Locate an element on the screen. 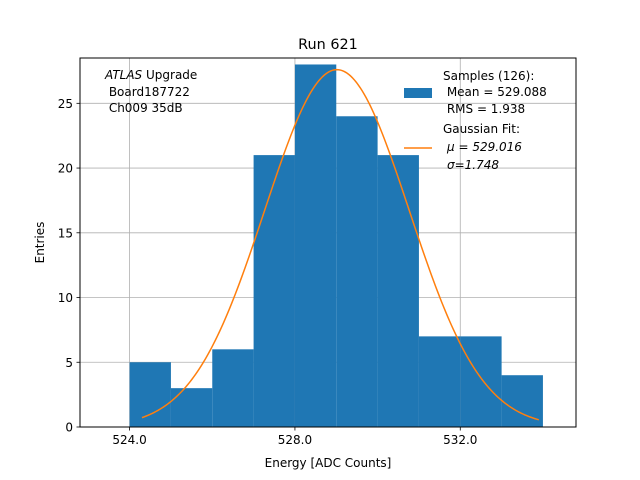 The height and width of the screenshot is (480, 640). legend-samples-label: Samples (126): is located at coordinates (488, 76).